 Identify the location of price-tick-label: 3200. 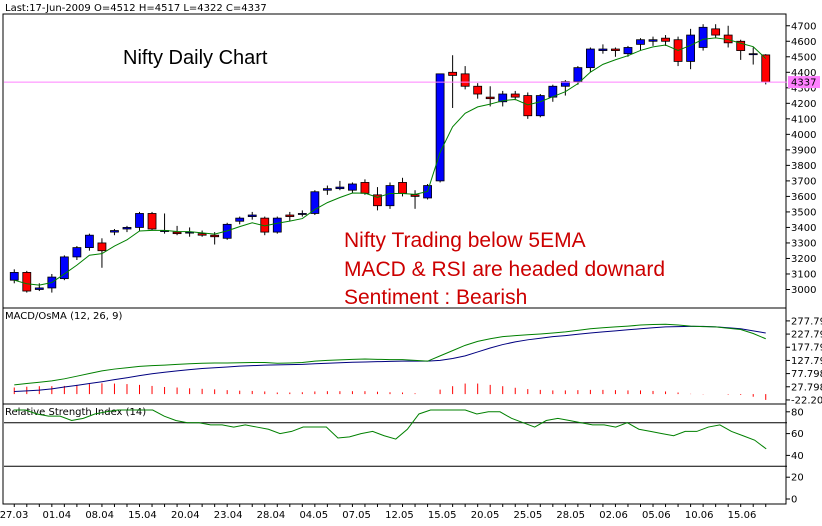
(803, 259).